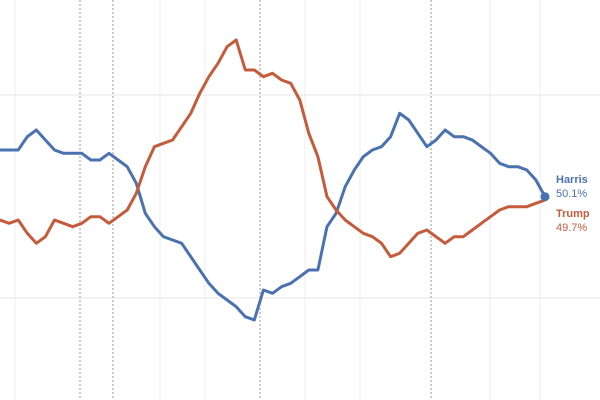 The width and height of the screenshot is (600, 400). What do you see at coordinates (571, 194) in the screenshot?
I see `harris-series-value: 50.1%` at bounding box center [571, 194].